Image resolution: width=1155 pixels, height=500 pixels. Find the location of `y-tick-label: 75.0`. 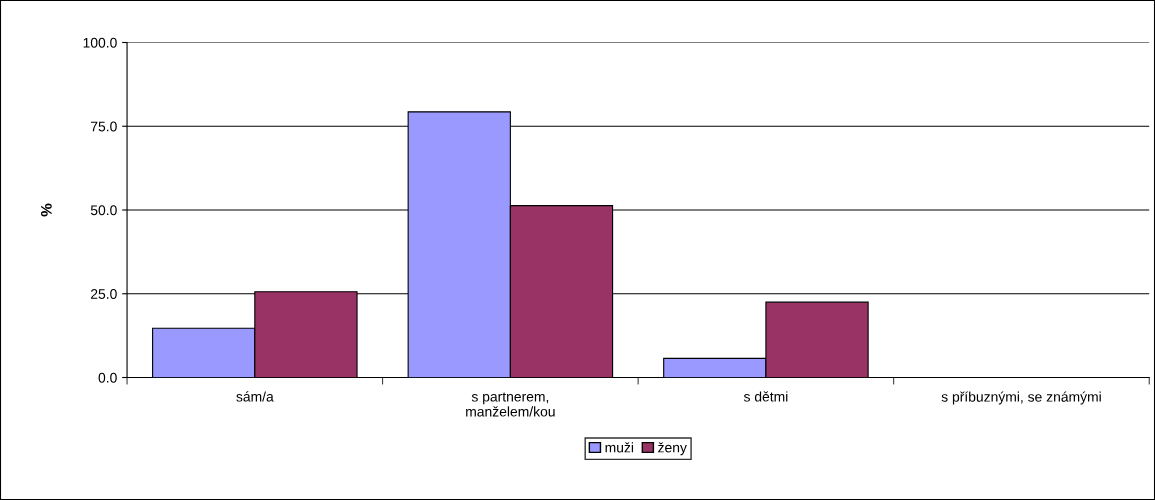

y-tick-label: 75.0 is located at coordinates (104, 126).